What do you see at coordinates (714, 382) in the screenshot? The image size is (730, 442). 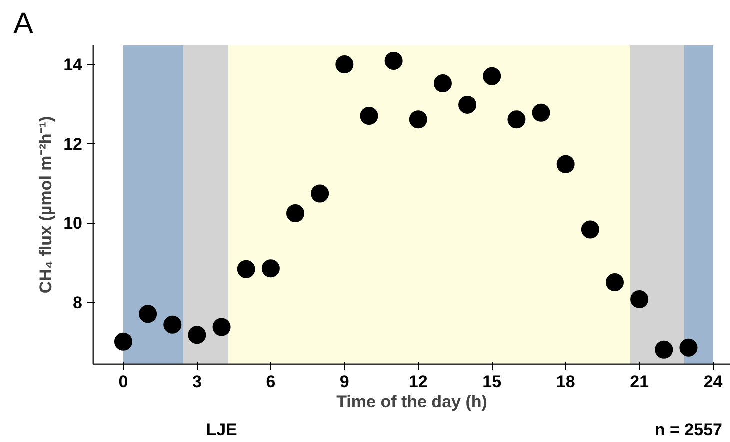 I see `x-tick-label: 24` at bounding box center [714, 382].